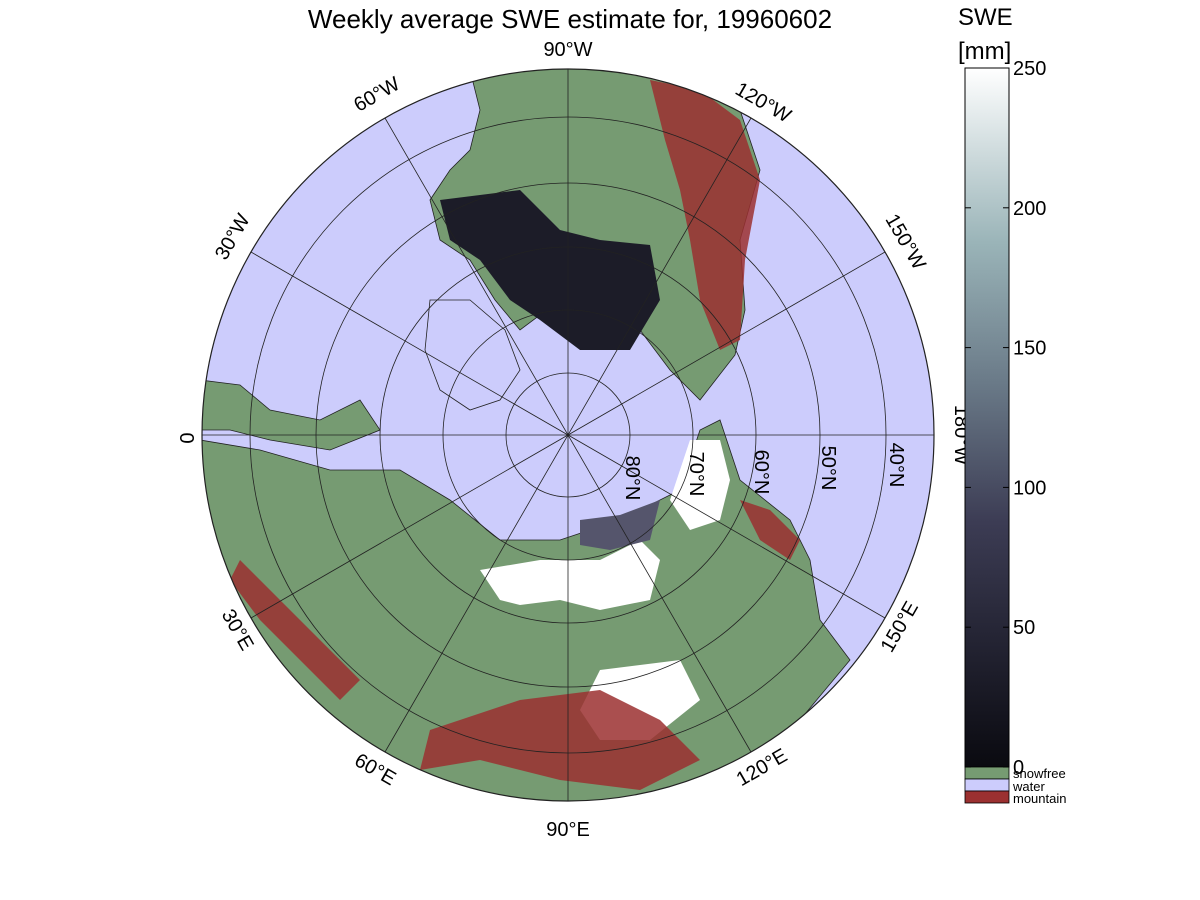 This screenshot has width=1200, height=900. I want to click on snow-region-siberia, so click(570, 575).